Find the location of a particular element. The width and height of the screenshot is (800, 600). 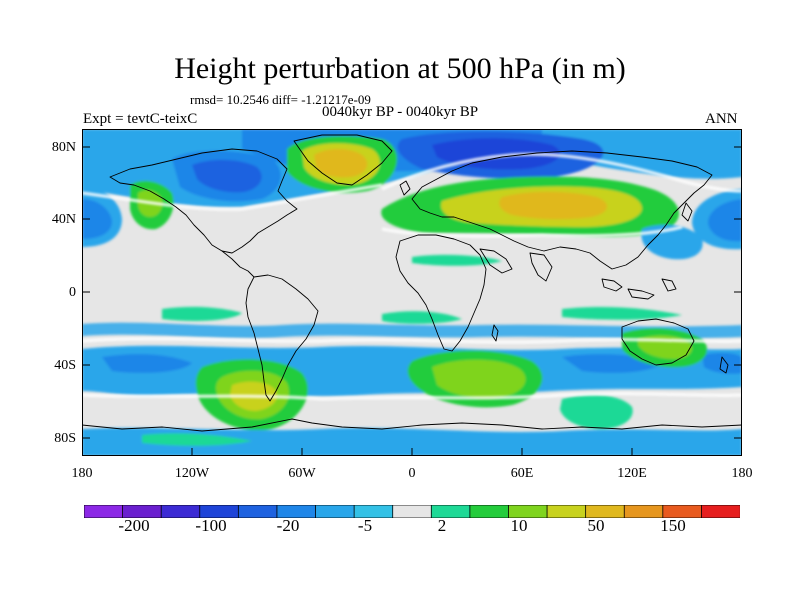

colorbar-cell is located at coordinates (720, 511).